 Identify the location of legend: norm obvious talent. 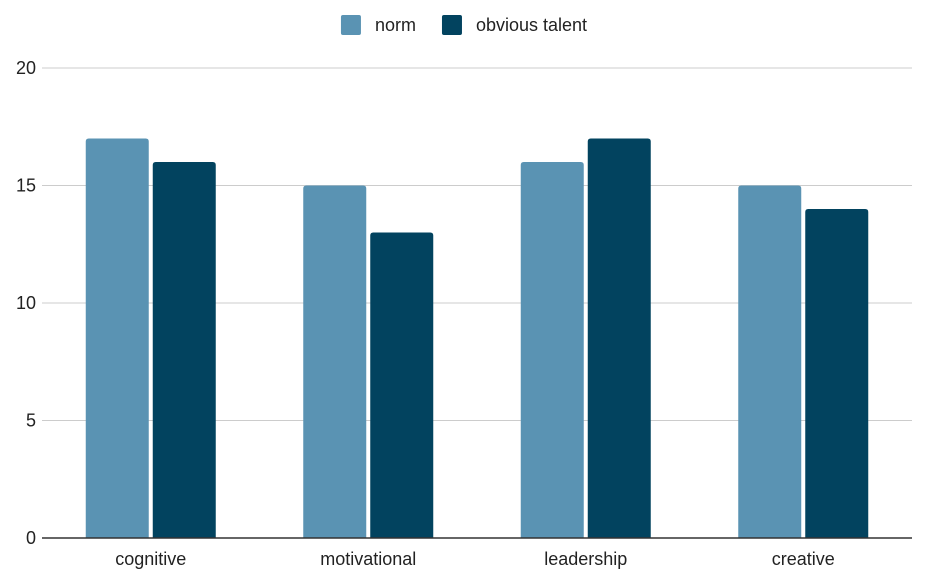
(463, 25).